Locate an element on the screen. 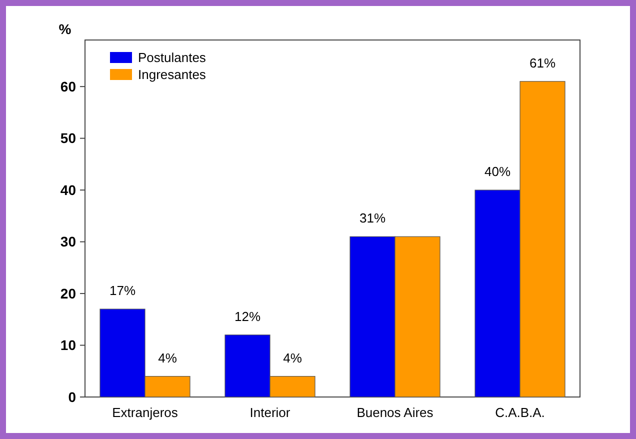 This screenshot has height=439, width=636. y-tick-label: 40 is located at coordinates (68, 190).